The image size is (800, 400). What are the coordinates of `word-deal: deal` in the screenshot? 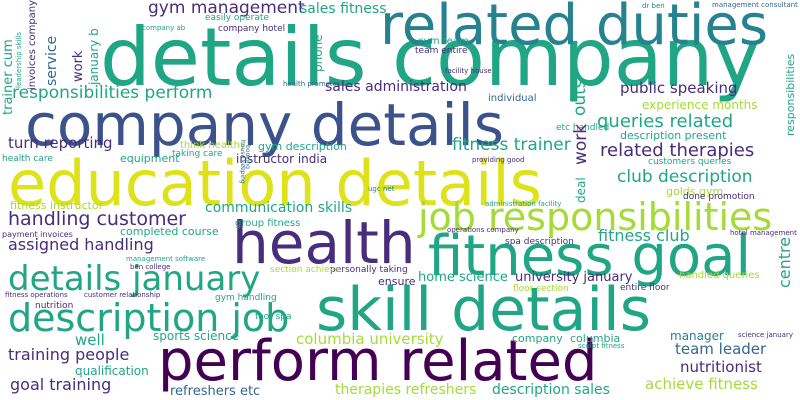 It's located at (581, 190).